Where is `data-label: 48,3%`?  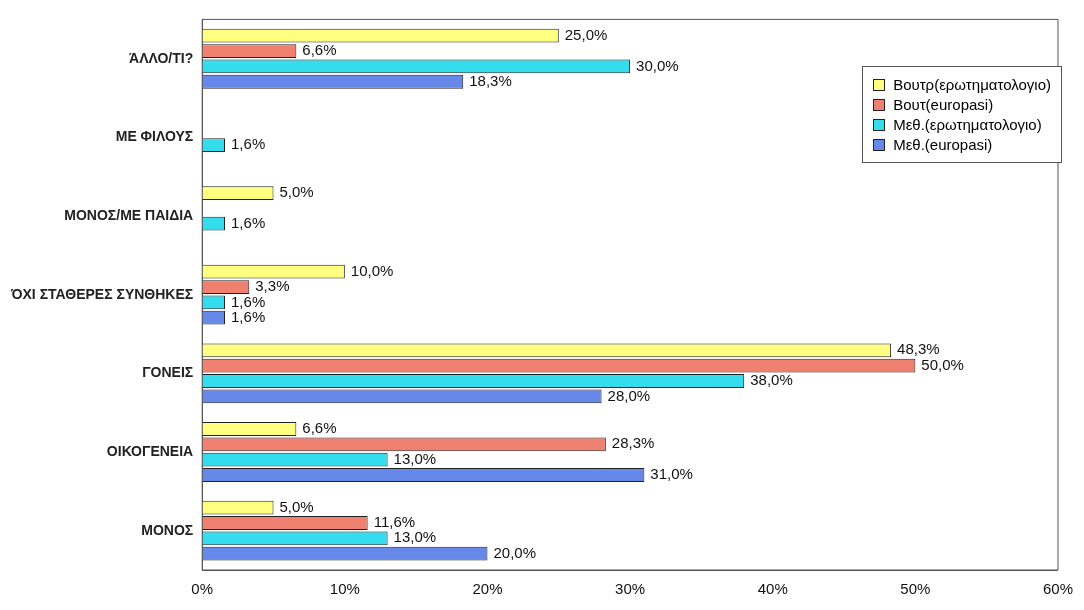
data-label: 48,3% is located at coordinates (918, 349).